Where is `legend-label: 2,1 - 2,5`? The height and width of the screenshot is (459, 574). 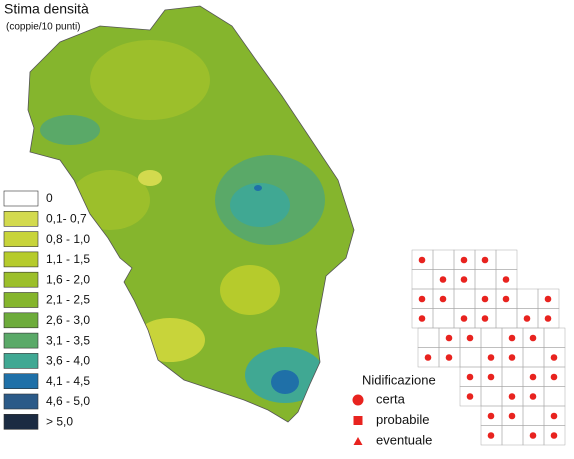 legend-label: 2,1 - 2,5 is located at coordinates (68, 300).